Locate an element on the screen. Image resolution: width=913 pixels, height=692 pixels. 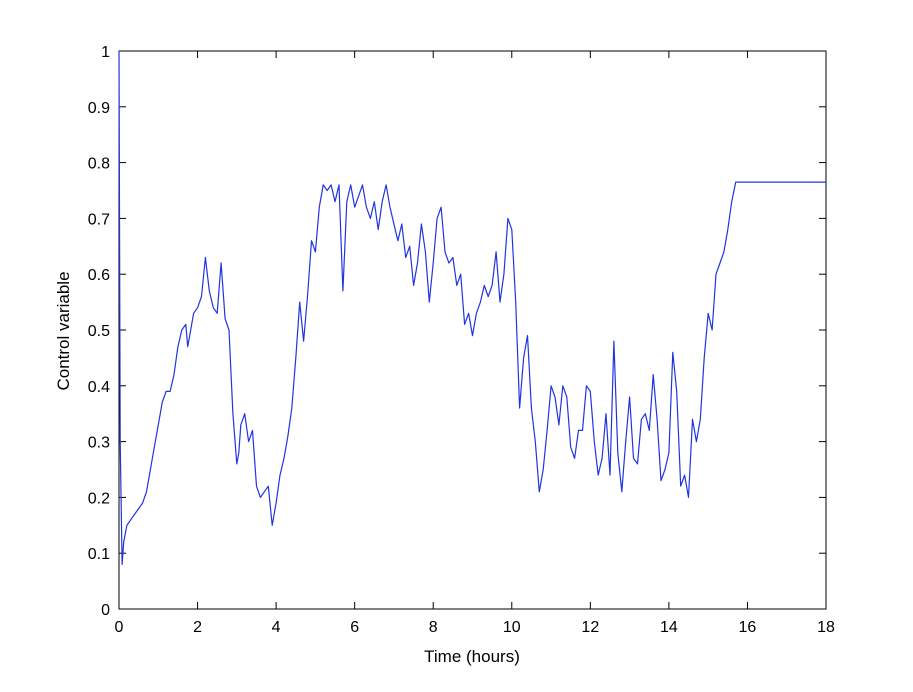
y-tick-label: 0 is located at coordinates (105, 610).